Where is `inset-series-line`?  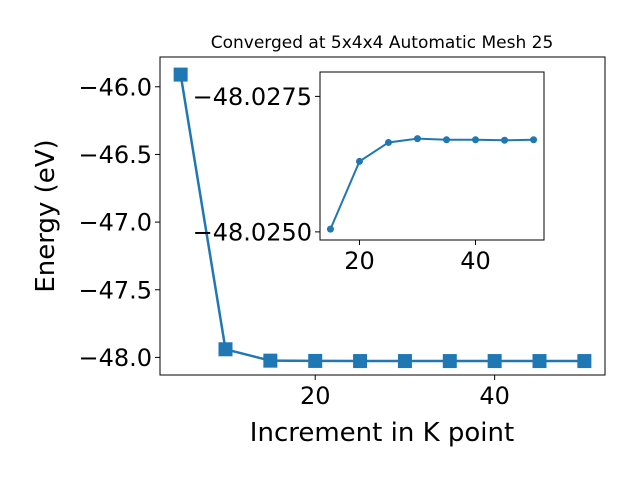
inset-series-line is located at coordinates (431, 183).